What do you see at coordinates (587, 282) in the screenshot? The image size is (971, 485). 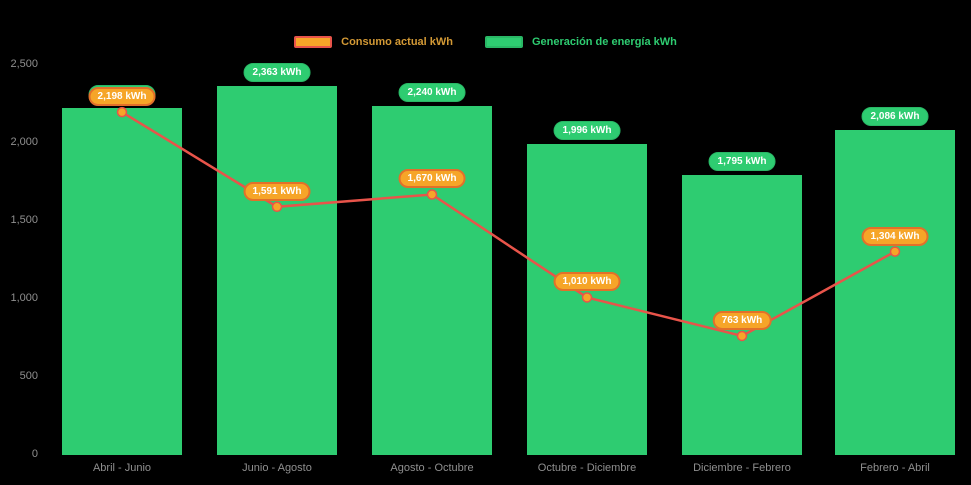 I see `consumption-value-label: 1,010 kWh` at bounding box center [587, 282].